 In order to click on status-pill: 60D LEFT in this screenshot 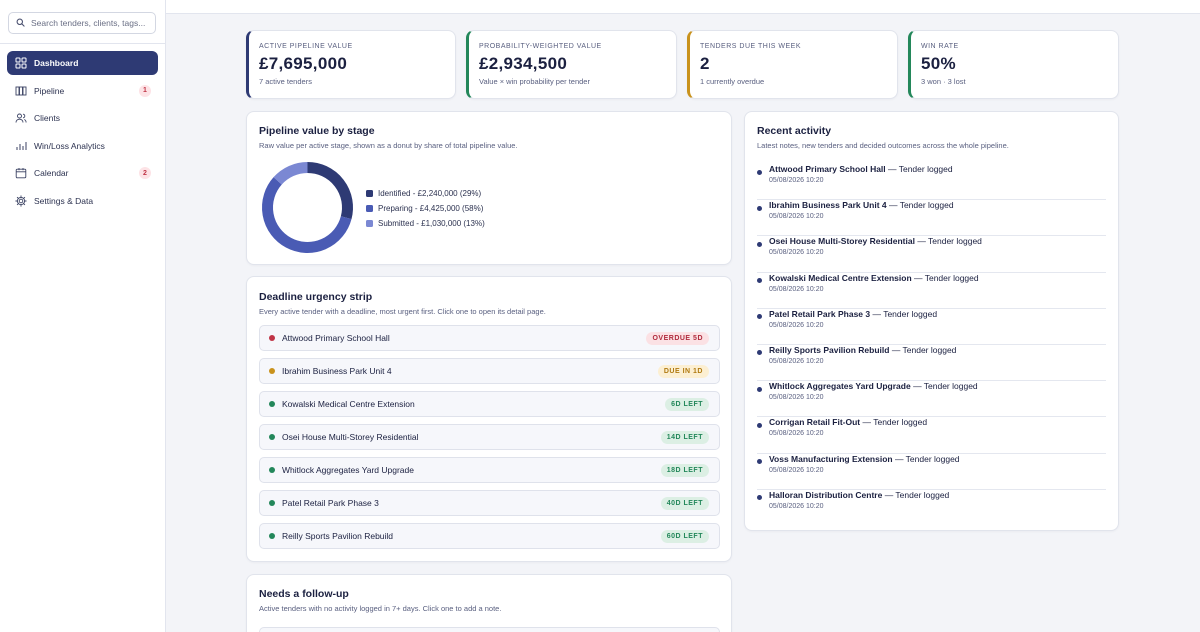, I will do `click(684, 536)`.